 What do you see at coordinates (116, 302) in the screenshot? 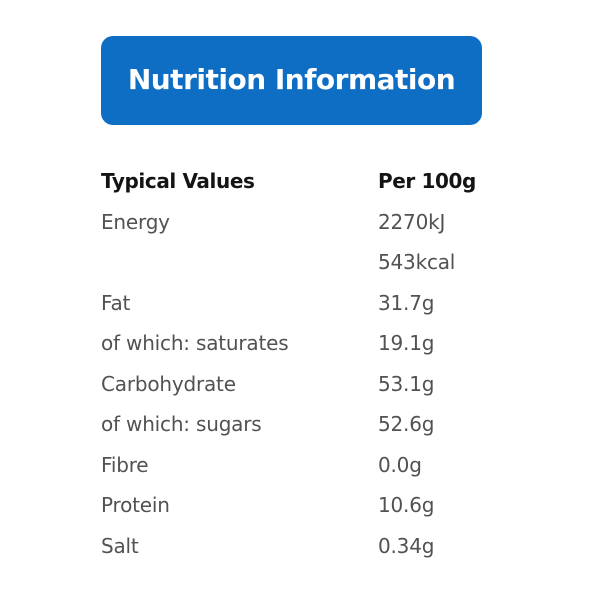
I see `row-label: Fat` at bounding box center [116, 302].